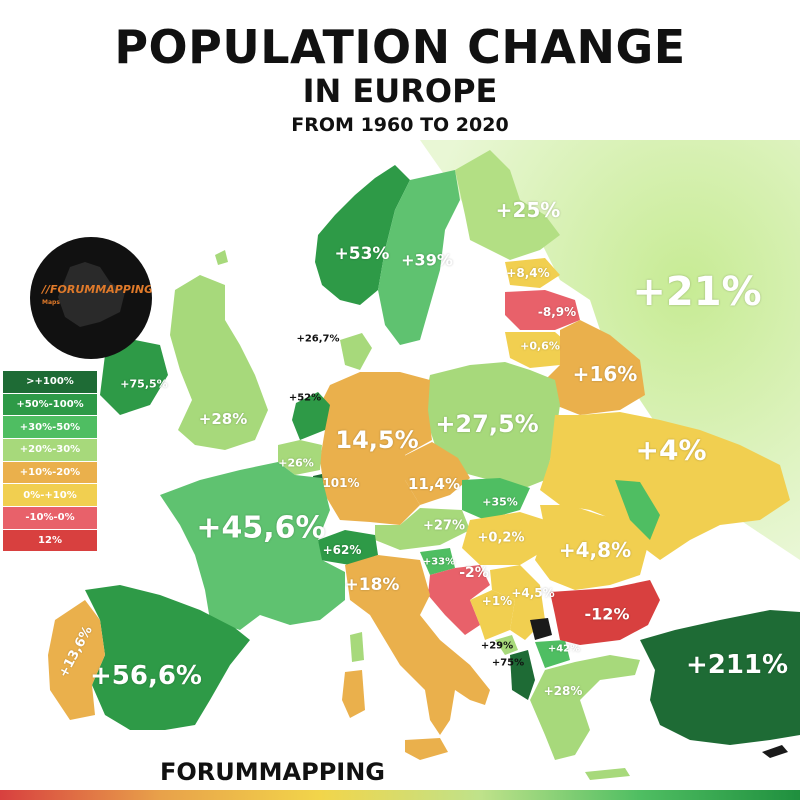  What do you see at coordinates (541, 629) in the screenshot?
I see `region-kosovo` at bounding box center [541, 629].